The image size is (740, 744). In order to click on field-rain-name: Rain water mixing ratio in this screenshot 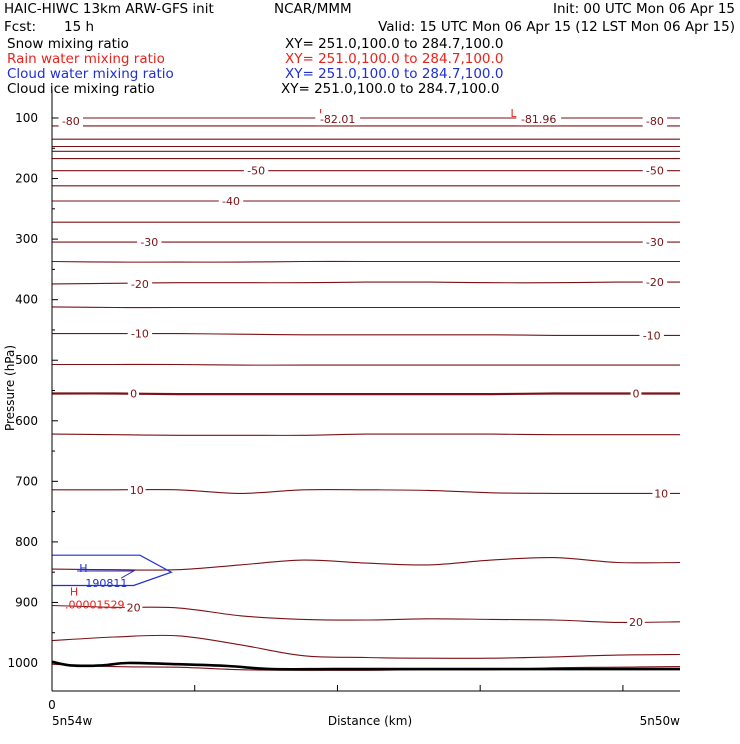, I will do `click(86, 59)`.